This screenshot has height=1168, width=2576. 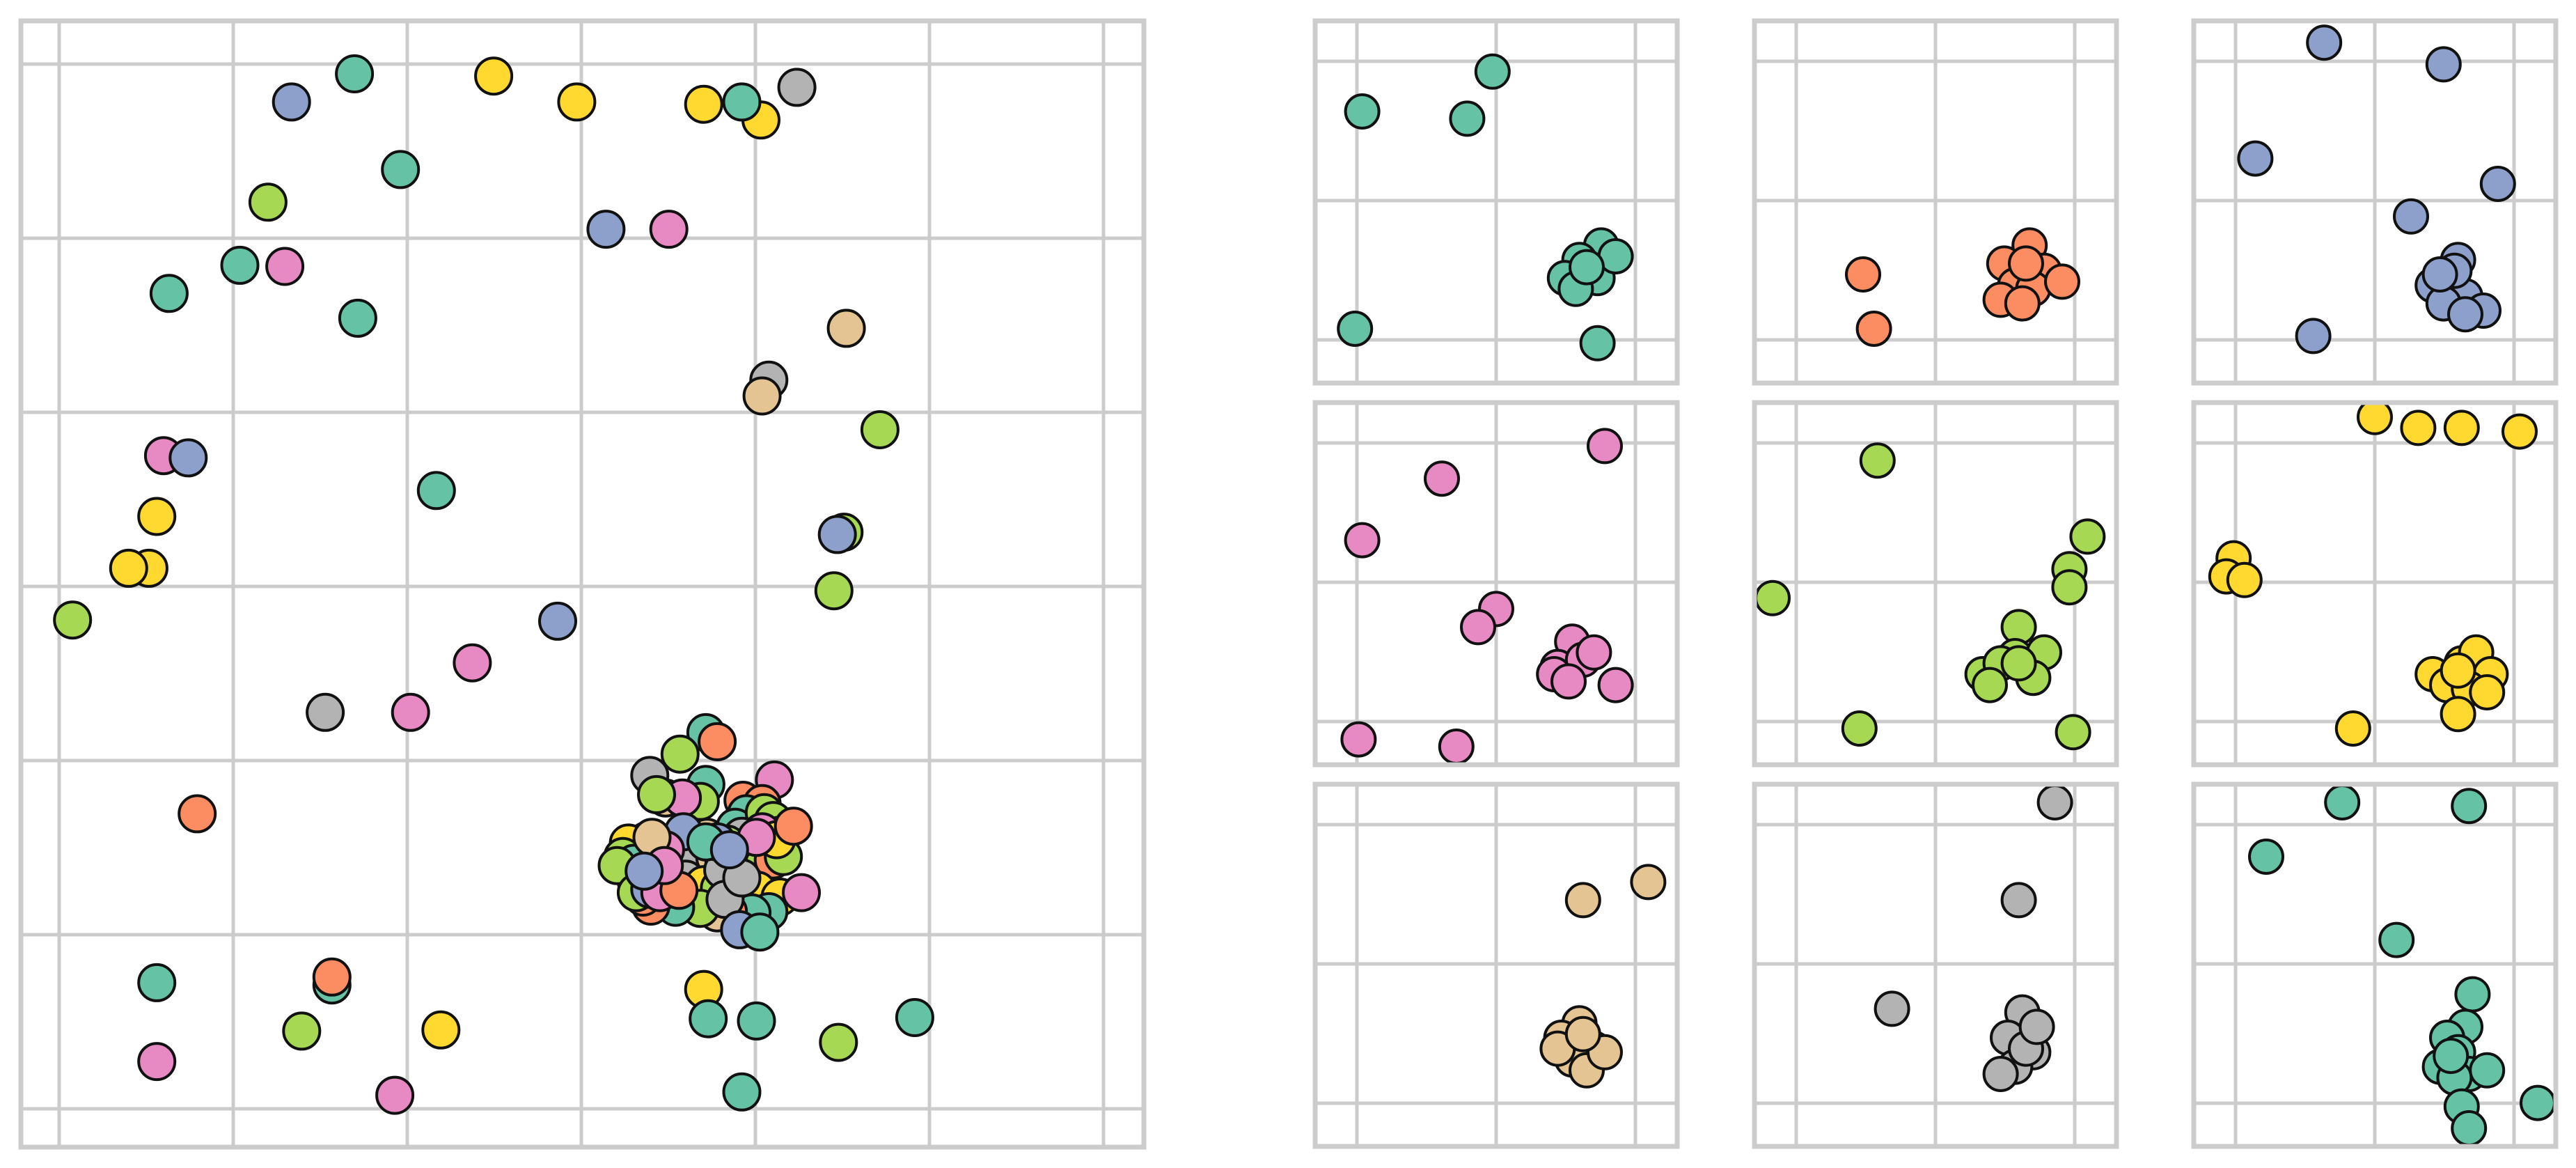 I want to click on panel-gray, so click(x=1935, y=965).